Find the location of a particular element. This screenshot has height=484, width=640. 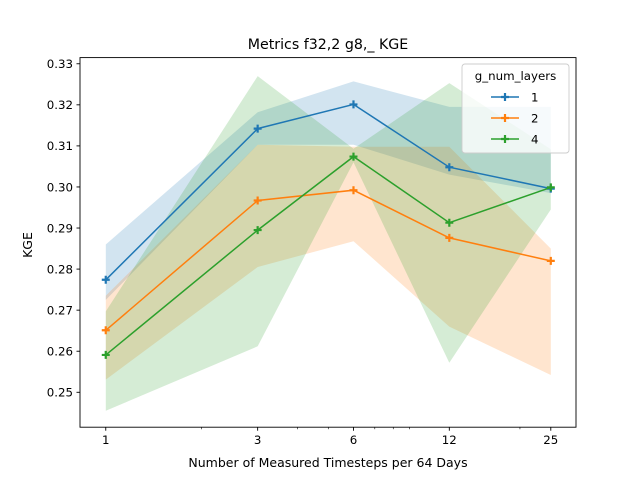

x-tick-label: 6 is located at coordinates (354, 440).